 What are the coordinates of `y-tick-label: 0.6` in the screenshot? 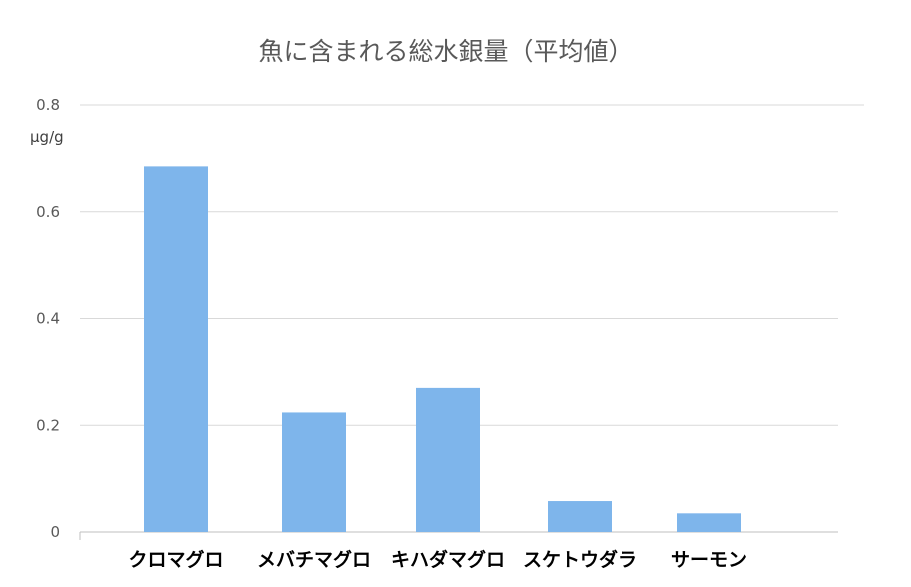 It's located at (48, 212).